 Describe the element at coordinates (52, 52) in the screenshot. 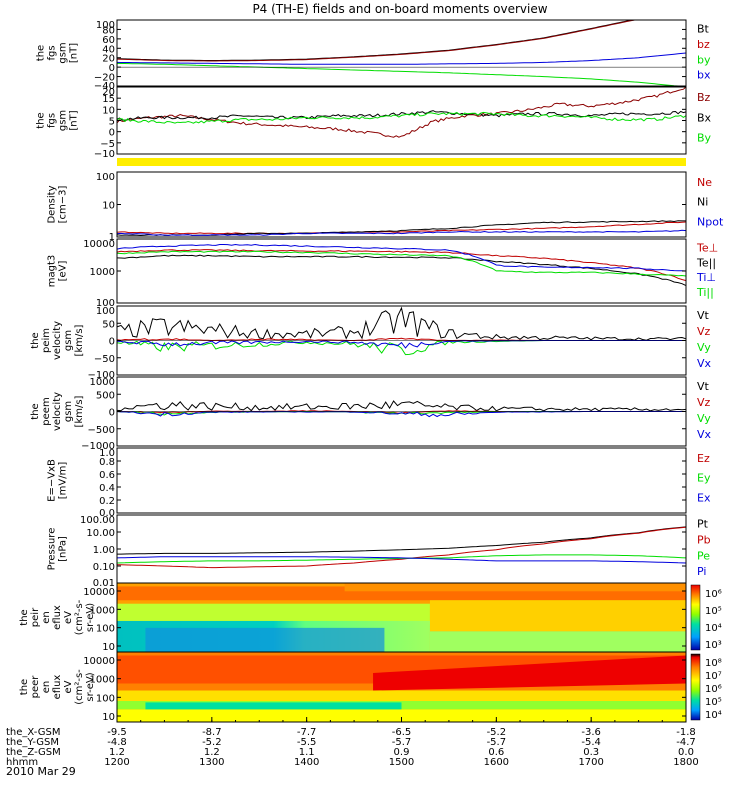

I see `y-axis-label-line: fgs` at that location.